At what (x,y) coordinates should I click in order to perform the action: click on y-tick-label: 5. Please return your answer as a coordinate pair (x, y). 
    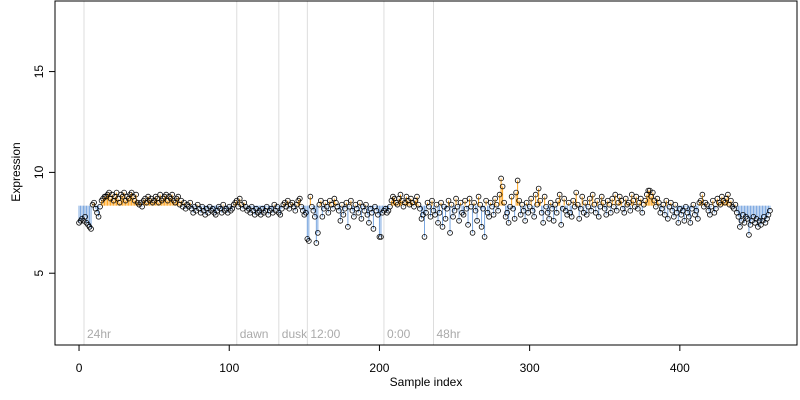
    Looking at the image, I should click on (39, 273).